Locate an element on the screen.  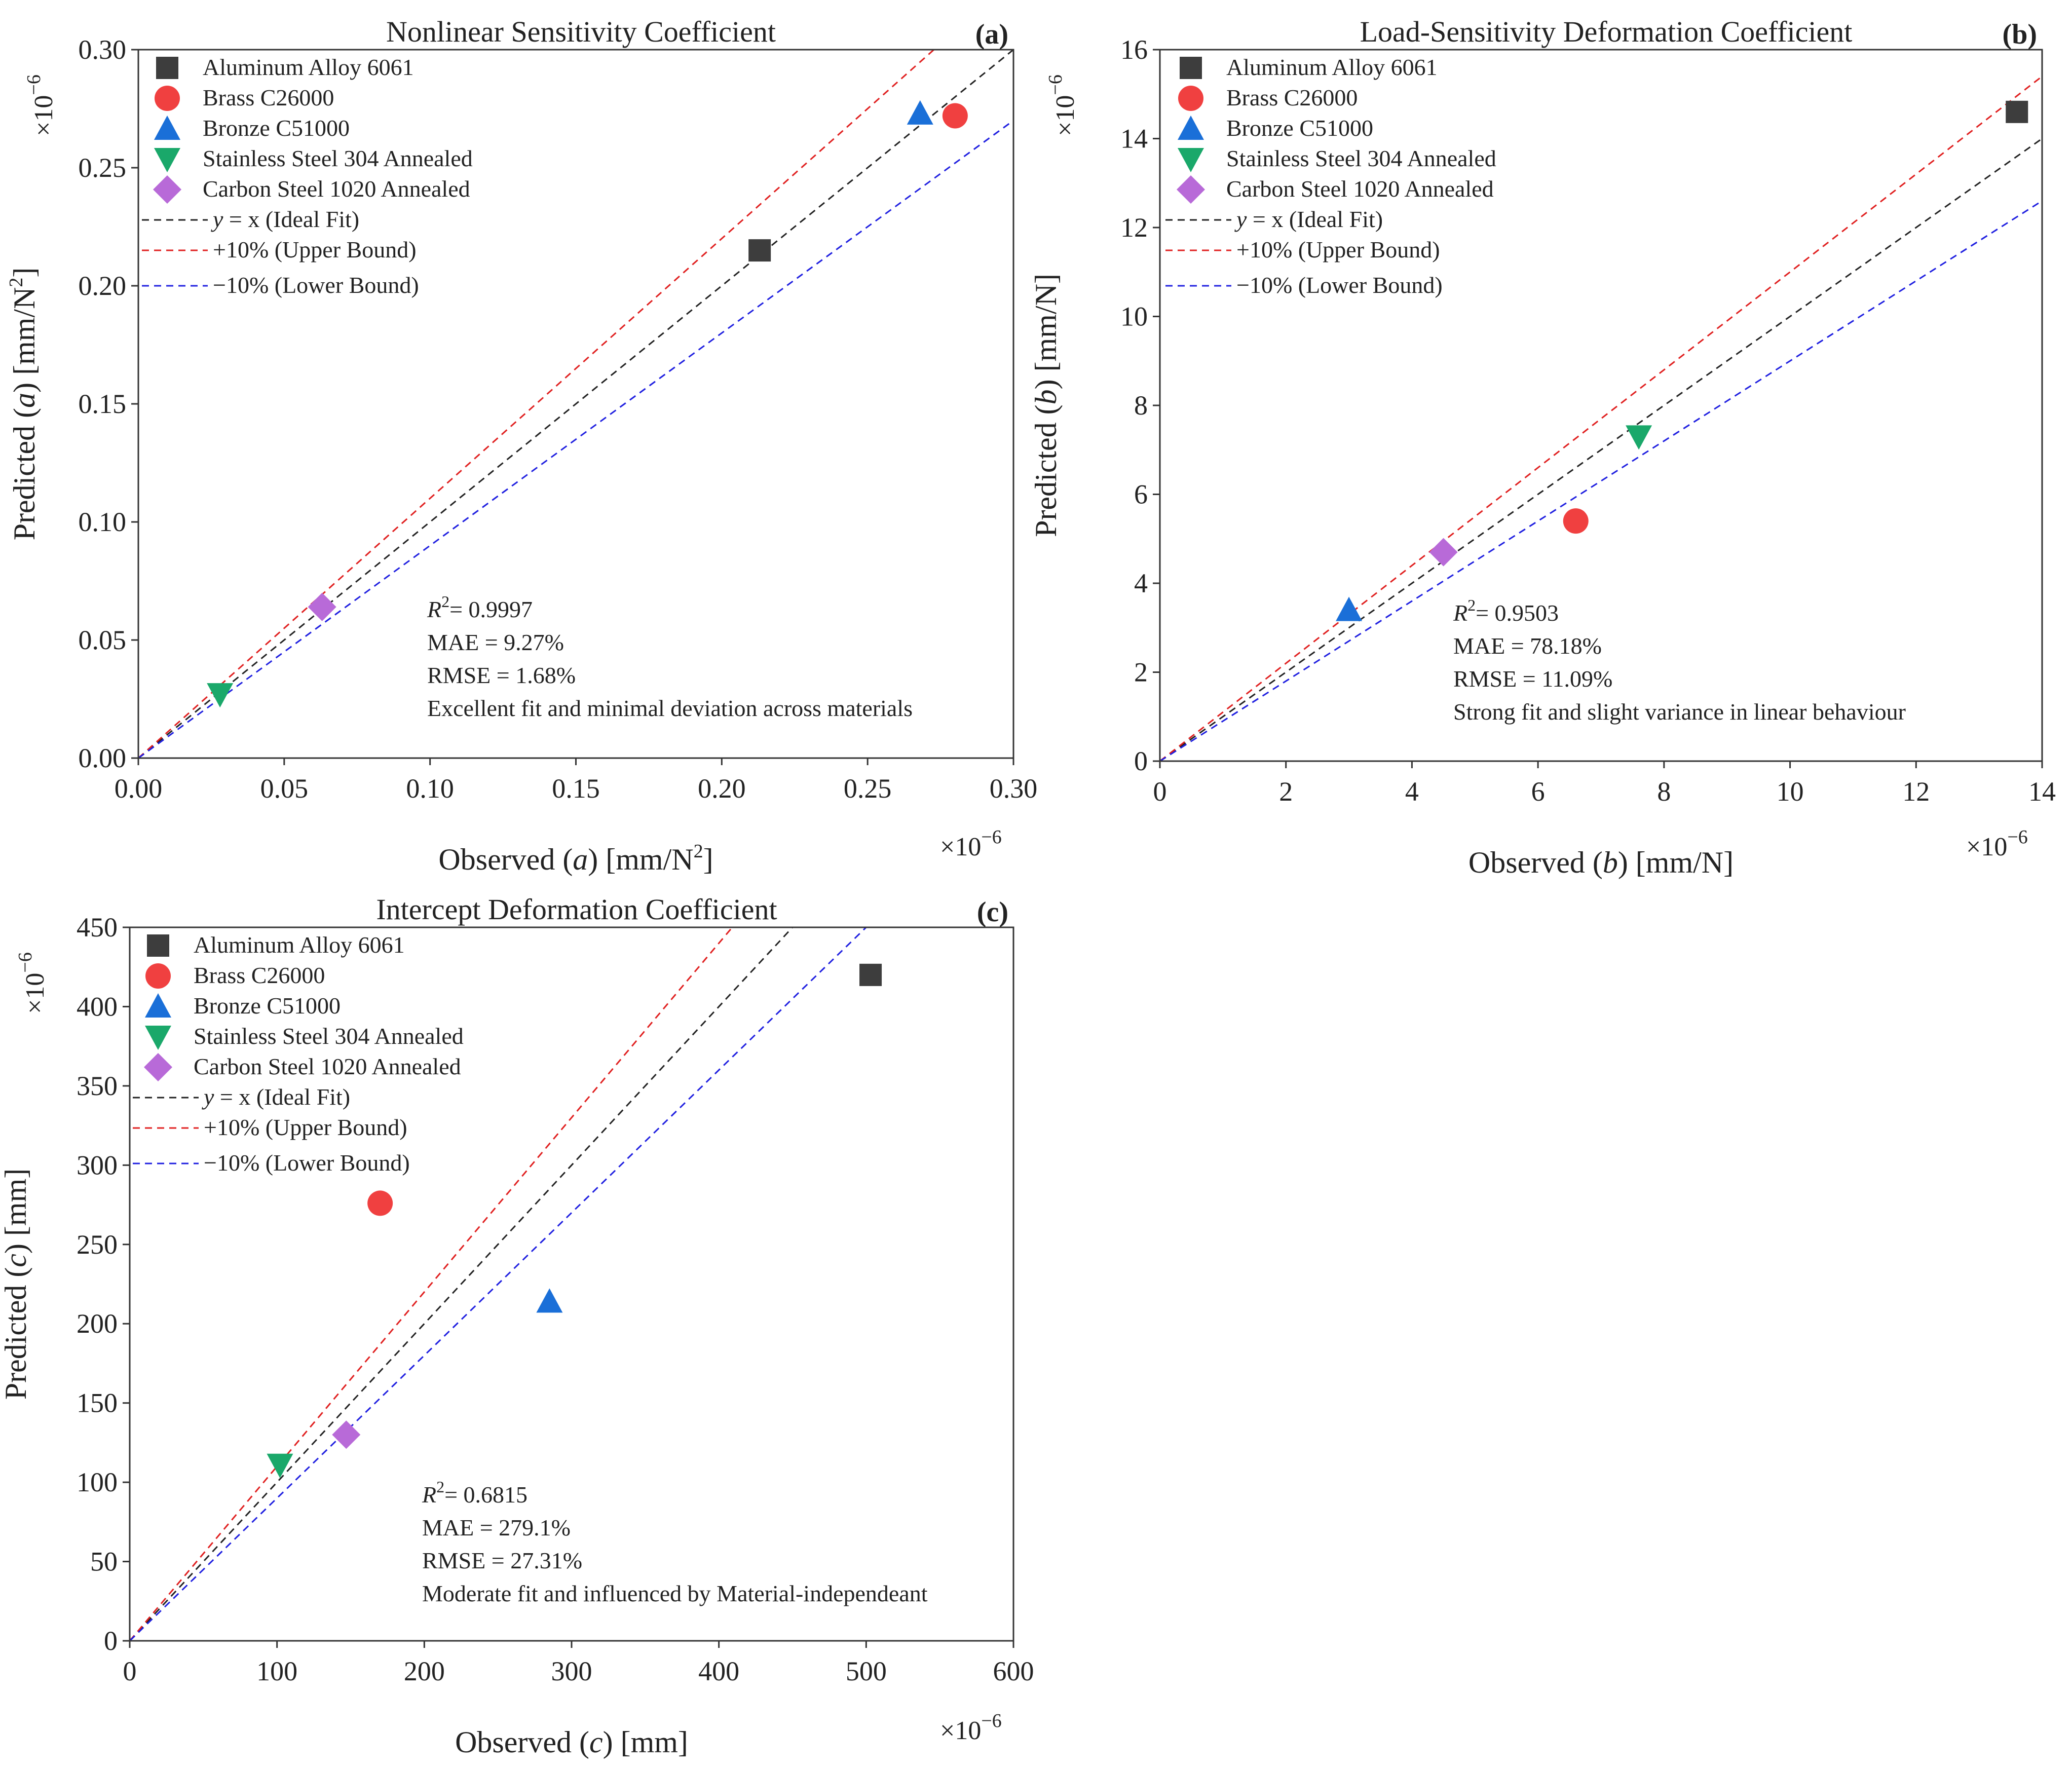
r2-value: R2= 0.9503 is located at coordinates (1506, 611).